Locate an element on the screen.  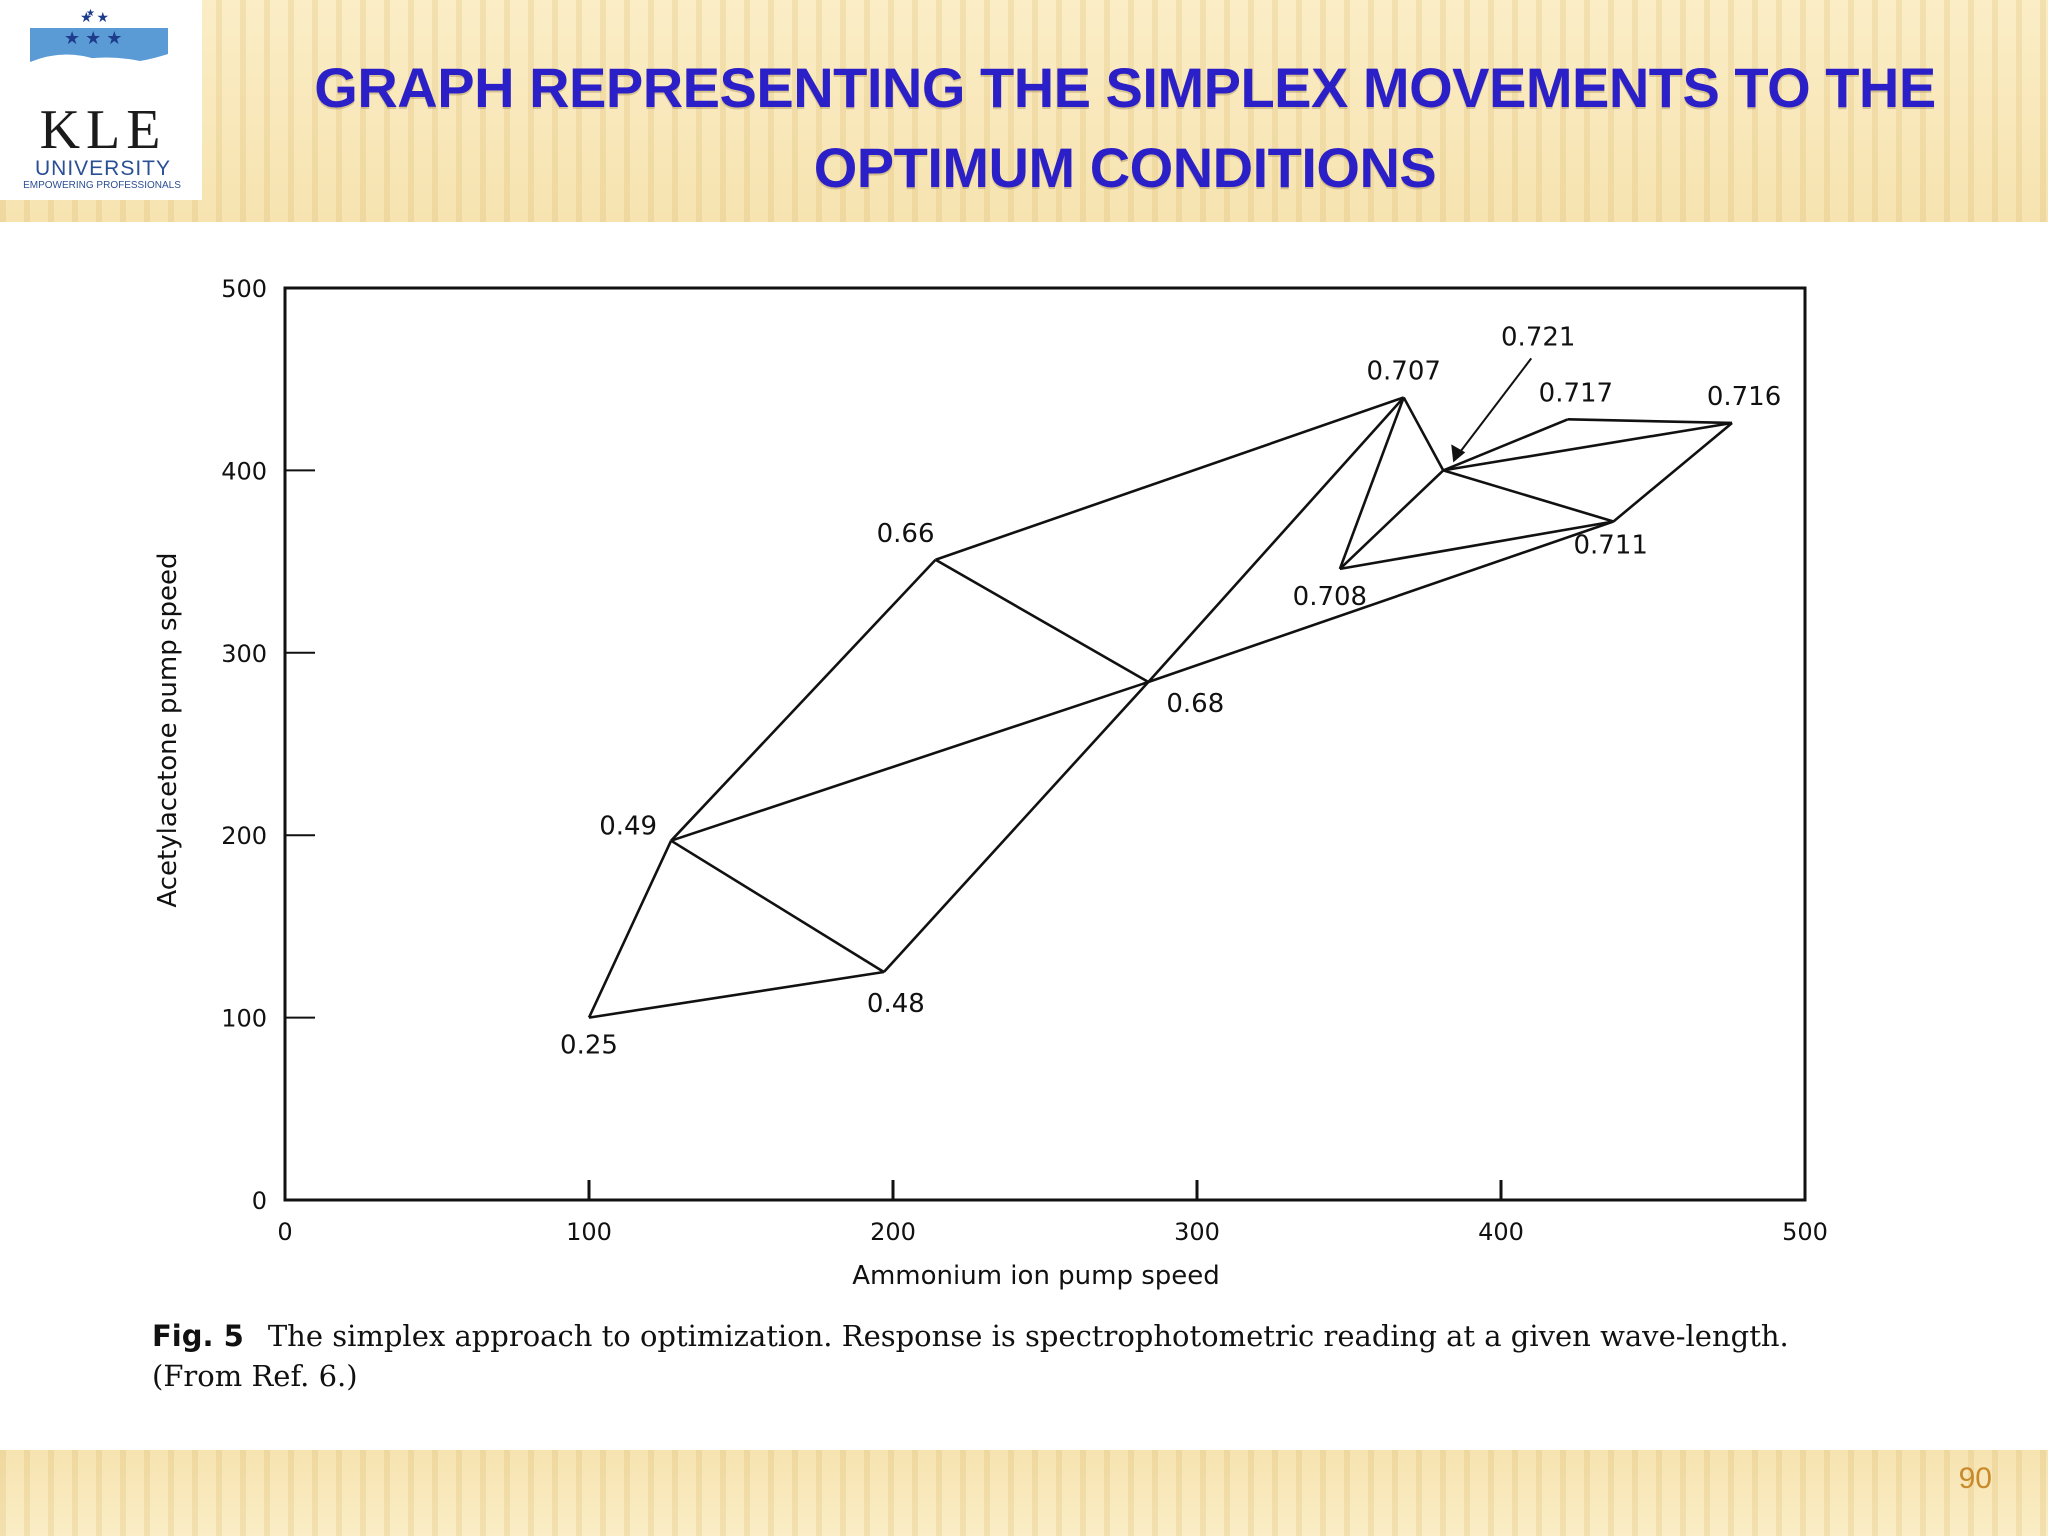
y-tick-label: 200 is located at coordinates (244, 836).